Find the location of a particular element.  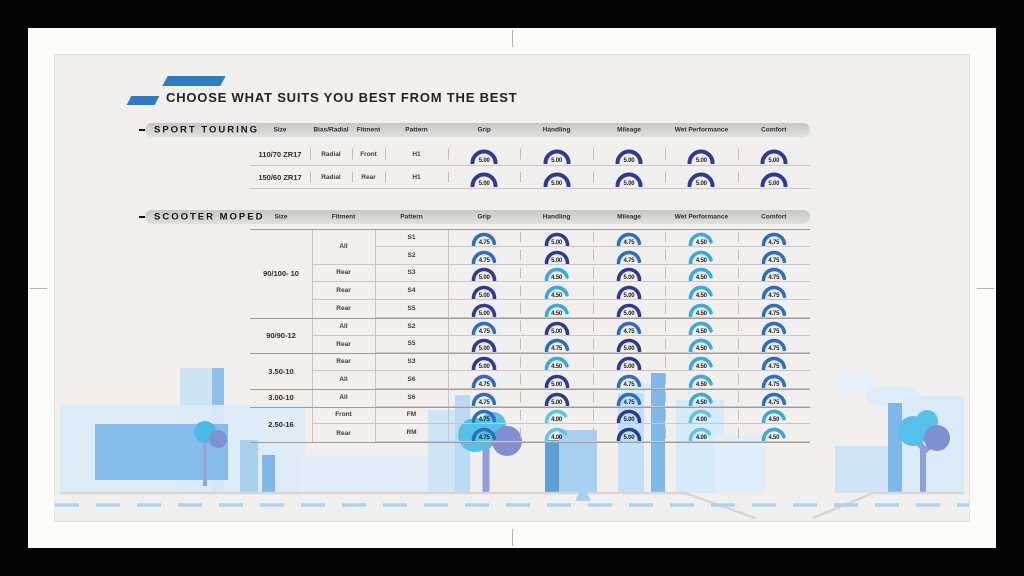

gauge-value: 4.00 is located at coordinates (557, 420).